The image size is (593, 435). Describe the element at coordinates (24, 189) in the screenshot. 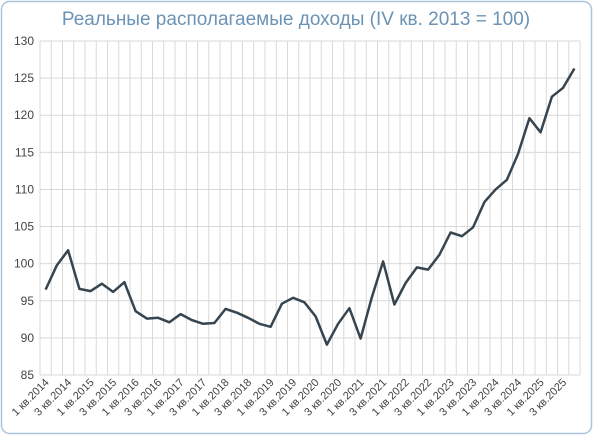

I see `y-tick-label: 110` at that location.